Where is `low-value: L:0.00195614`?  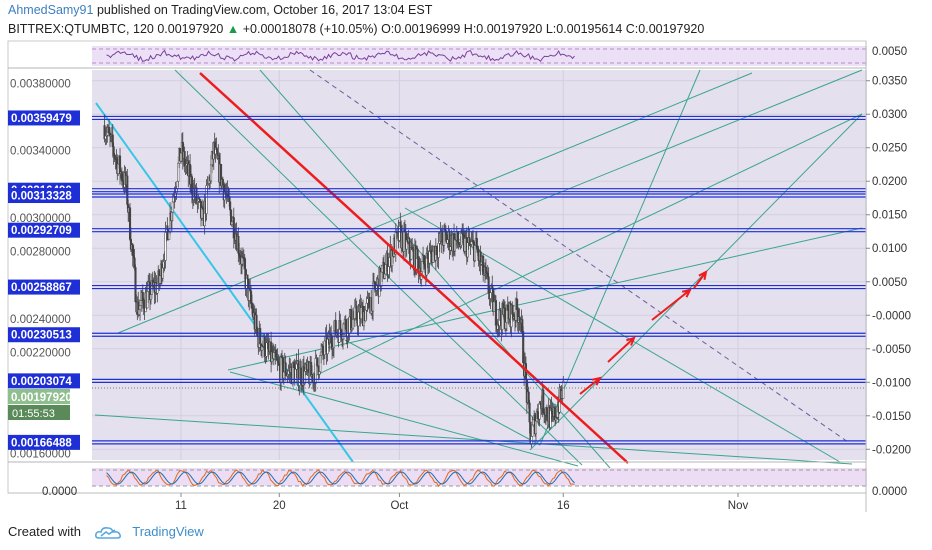 low-value: L:0.00195614 is located at coordinates (584, 29).